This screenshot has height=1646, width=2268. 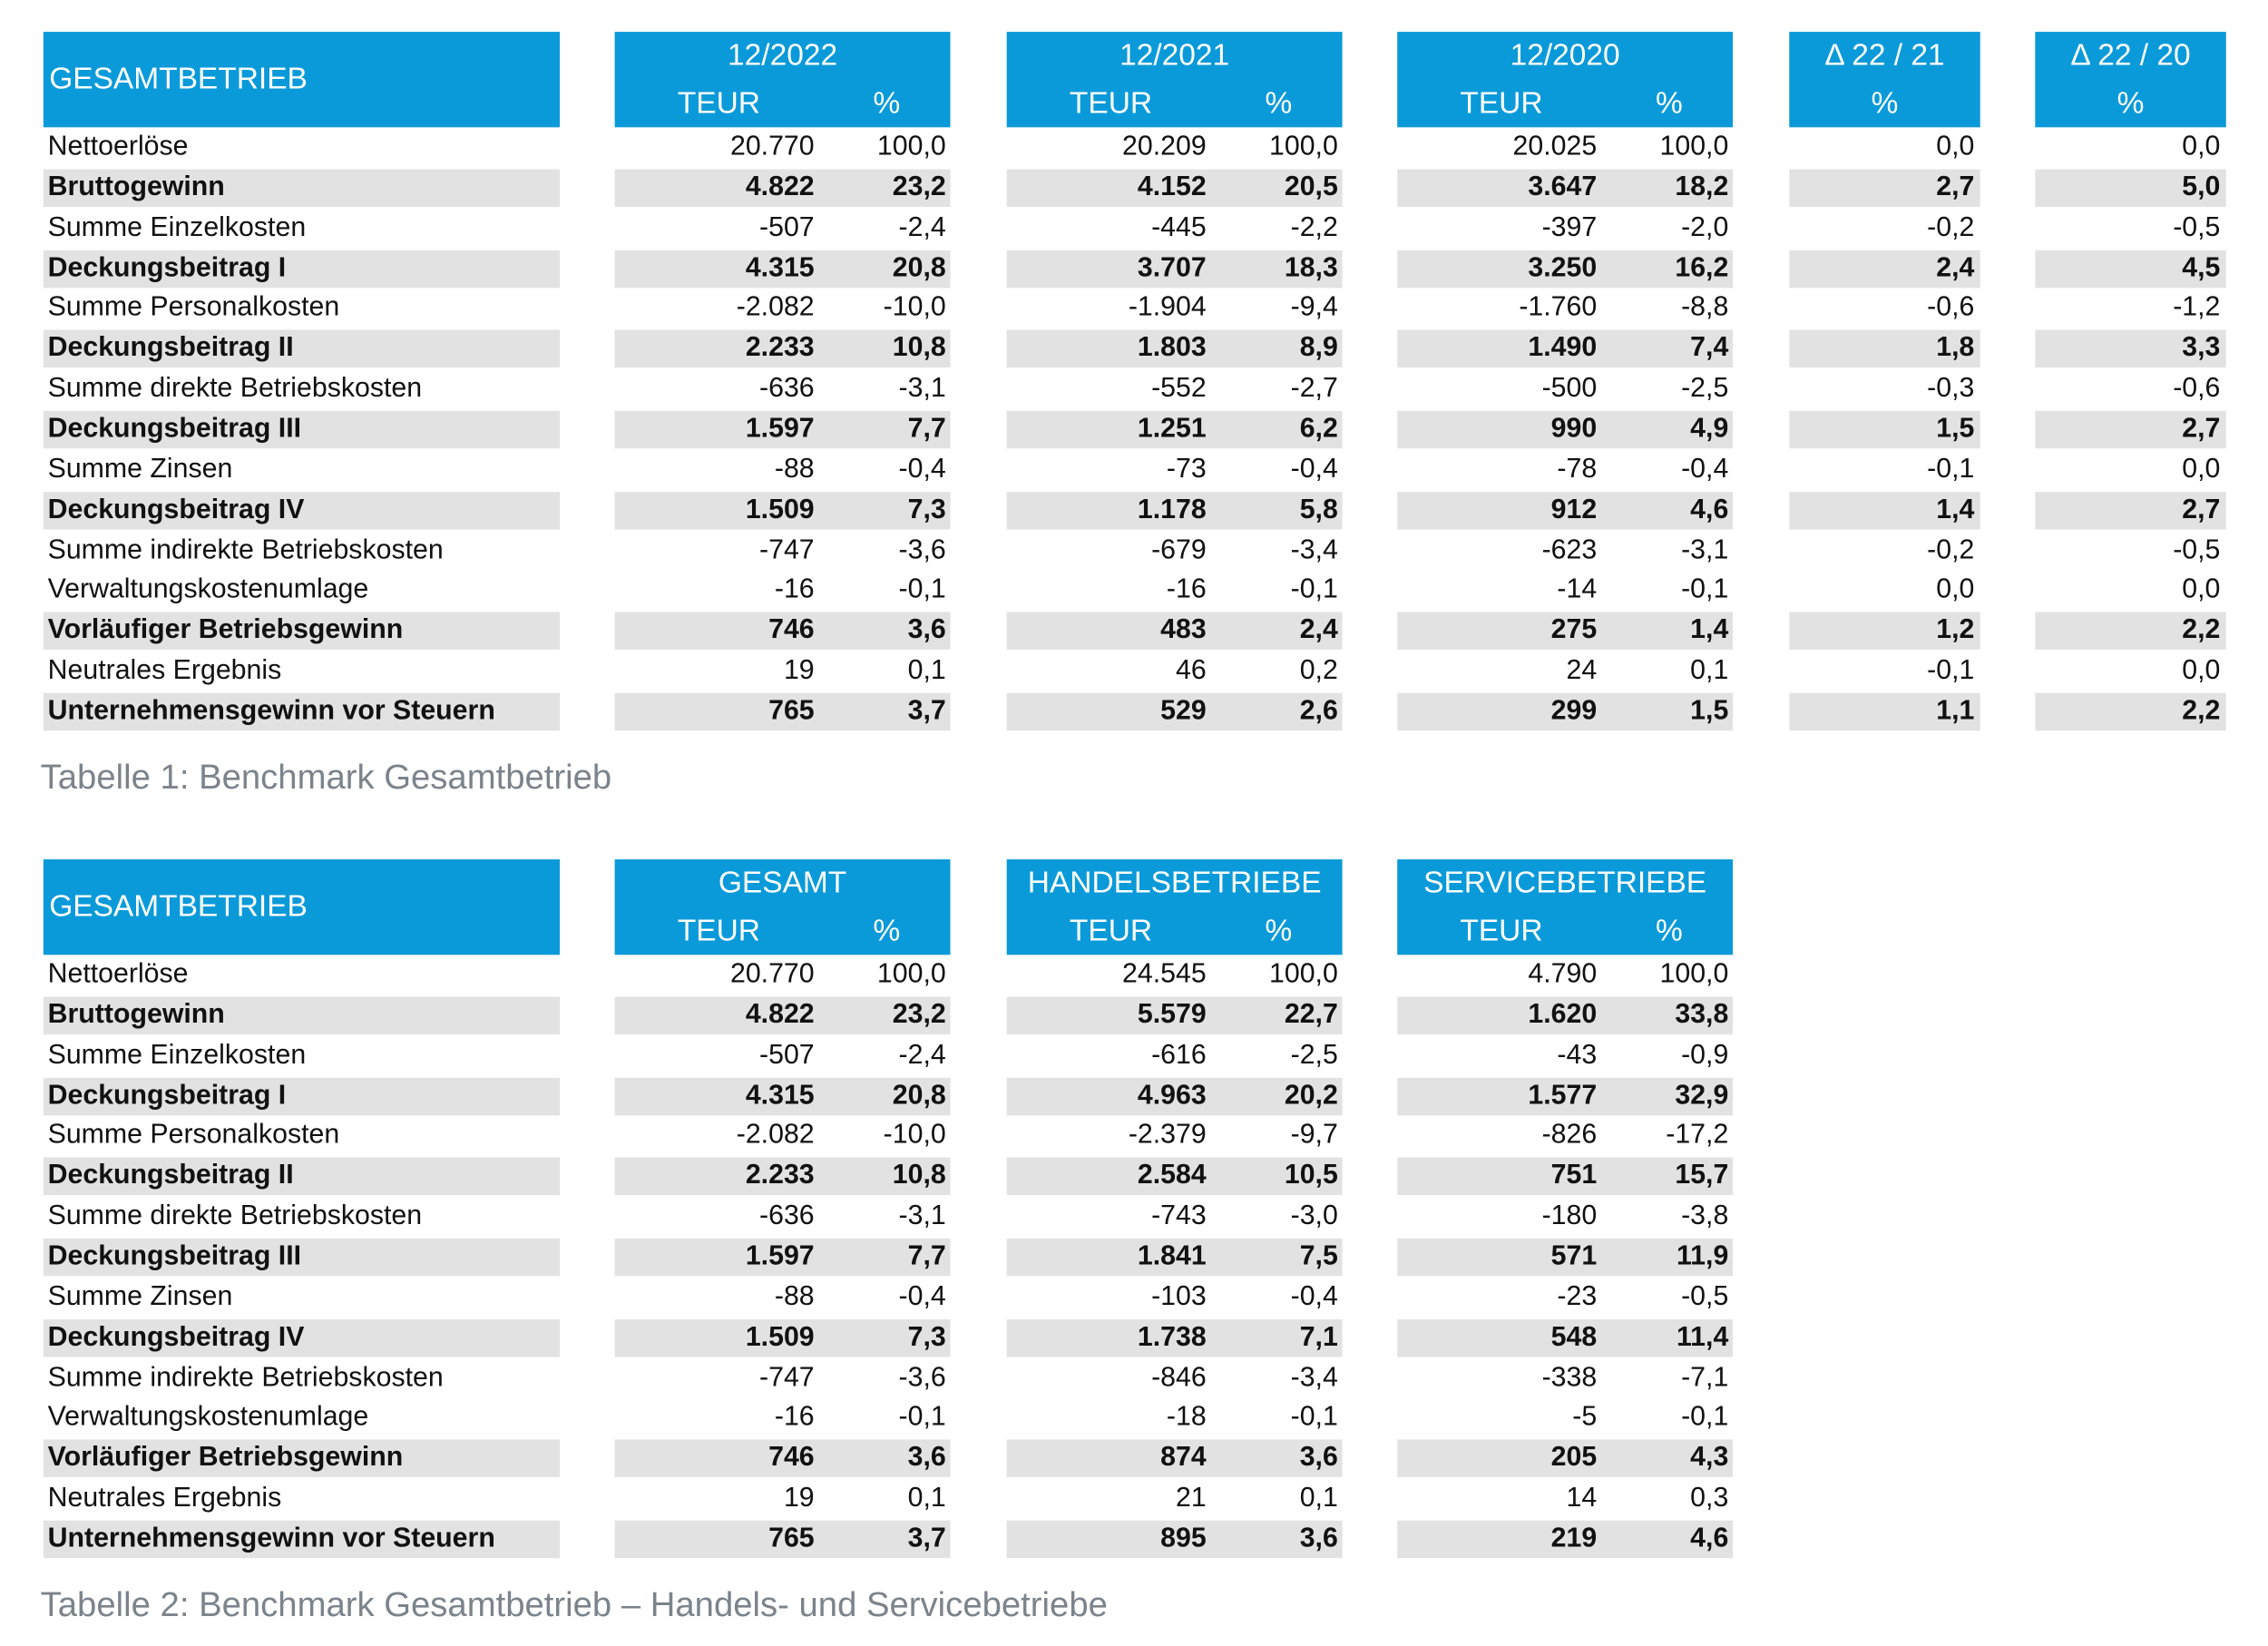 I want to click on value-cell: -18, so click(x=1186, y=1418).